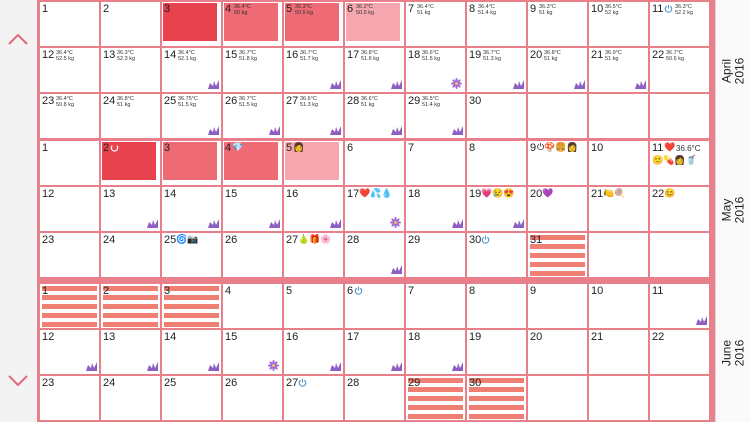 This screenshot has width=750, height=422. Describe the element at coordinates (313, 70) in the screenshot. I see `day-cell: 16 36.7°C 51.7 kg` at that location.